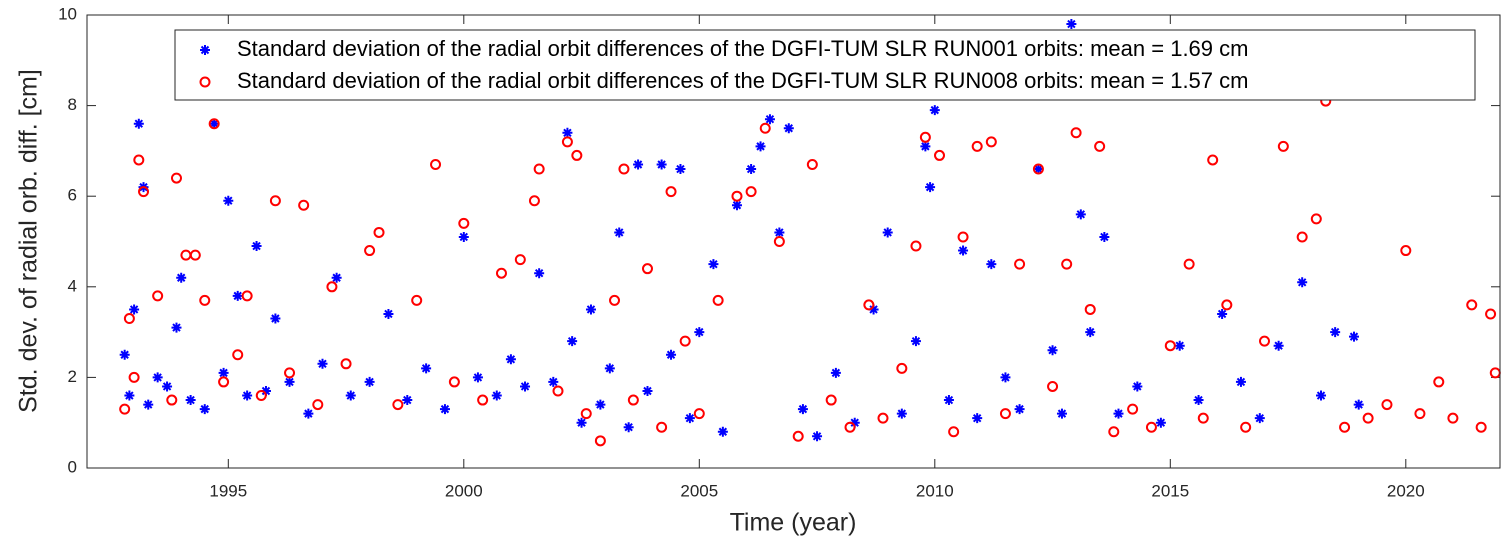  What do you see at coordinates (1170, 490) in the screenshot?
I see `x-tick-label: 2015` at bounding box center [1170, 490].